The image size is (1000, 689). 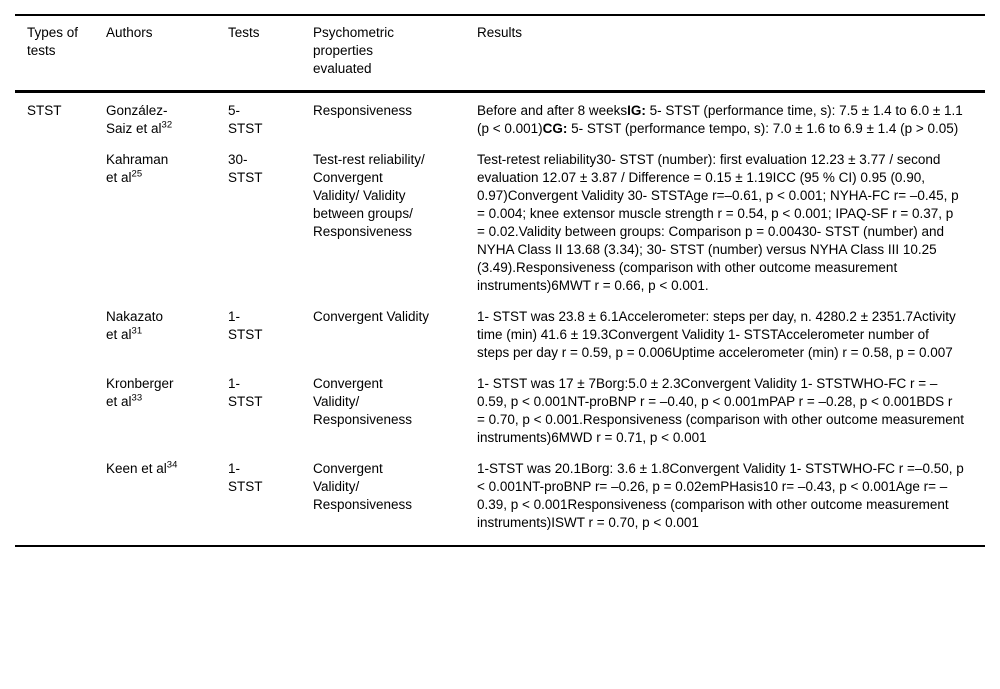 I want to click on authors-cell: Keen et al34, so click(x=142, y=467).